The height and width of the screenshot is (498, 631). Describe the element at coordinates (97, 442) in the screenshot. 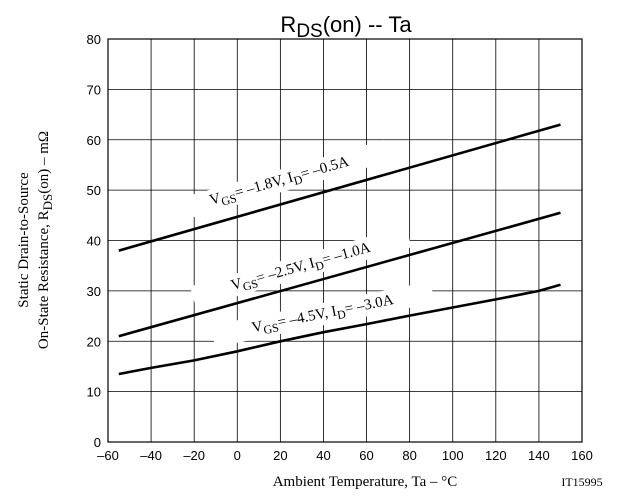

I see `y-tick-label: 0` at that location.